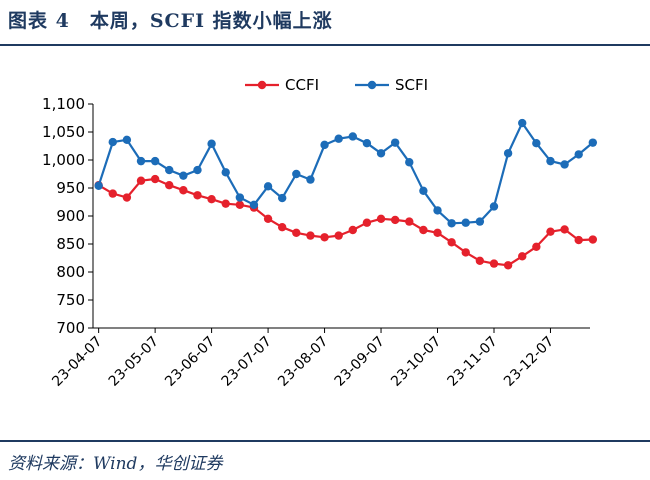  I want to click on x-tick-label: 23-11-07, so click(473, 362).